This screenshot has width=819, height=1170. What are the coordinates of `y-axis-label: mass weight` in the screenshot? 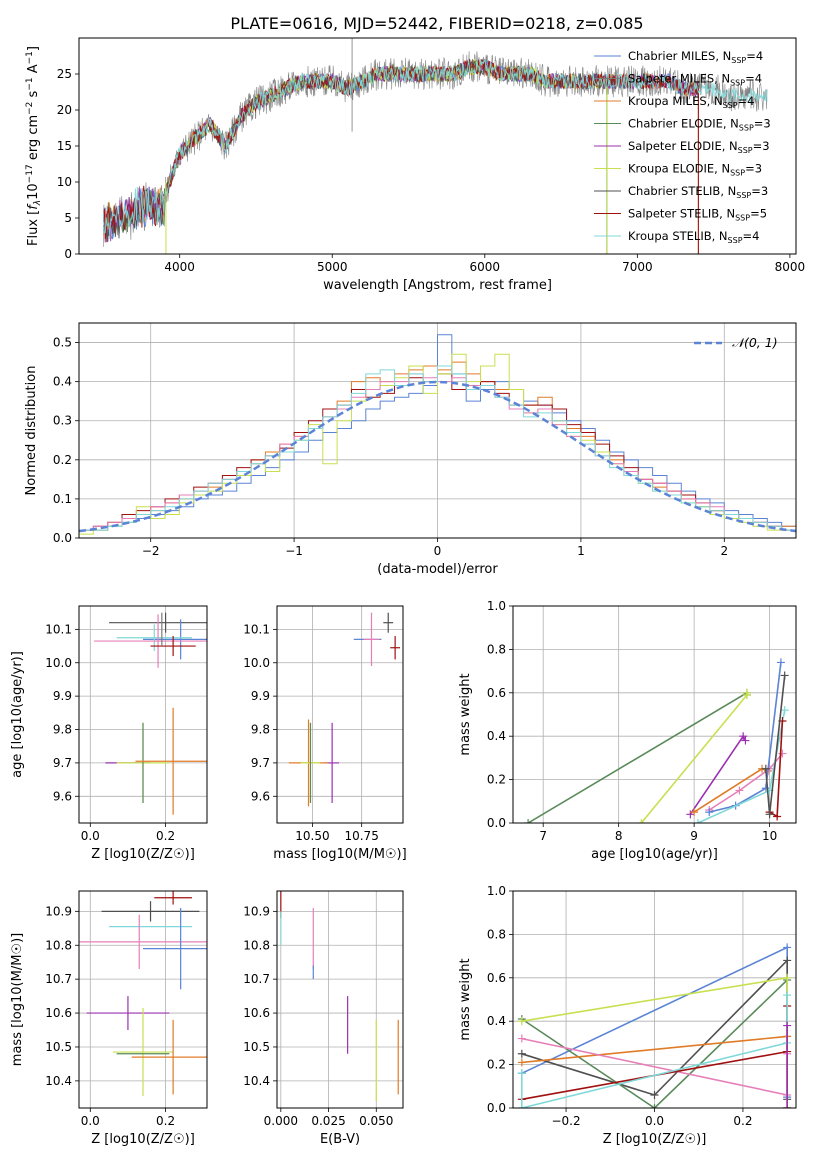 It's located at (465, 714).